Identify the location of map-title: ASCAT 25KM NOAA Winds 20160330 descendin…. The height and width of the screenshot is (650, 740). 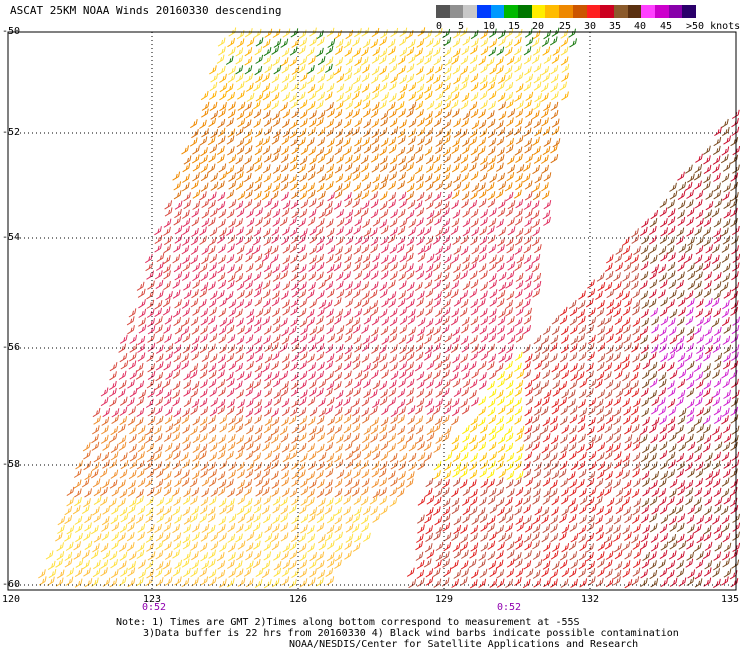
(146, 10).